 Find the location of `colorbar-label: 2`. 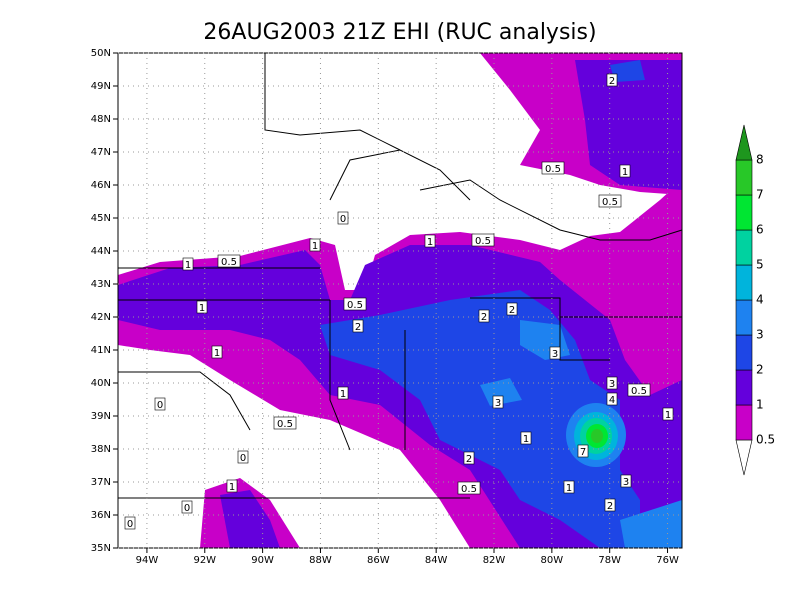

colorbar-label: 2 is located at coordinates (760, 370).